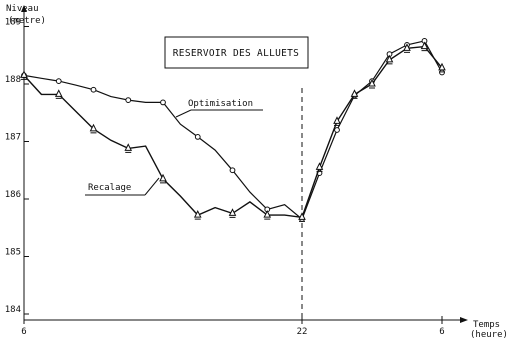 The height and width of the screenshot is (339, 509). I want to click on y-tick-label: 184, so click(13, 310).